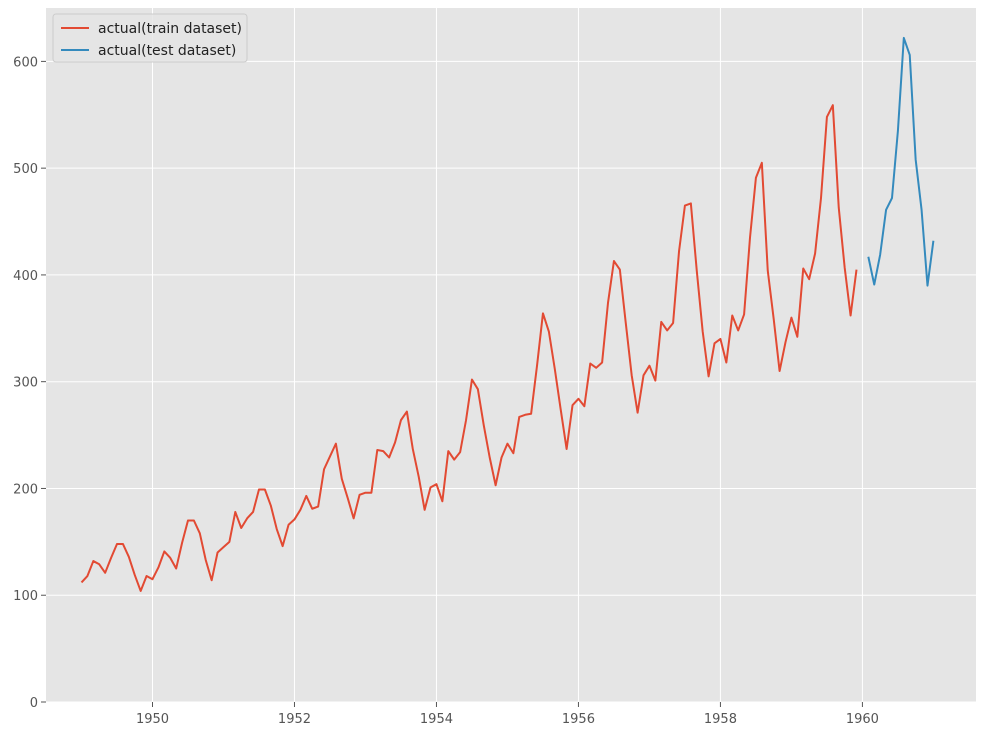 The height and width of the screenshot is (736, 986). Describe the element at coordinates (167, 51) in the screenshot. I see `legend-label-test: actual(test dataset)` at that location.